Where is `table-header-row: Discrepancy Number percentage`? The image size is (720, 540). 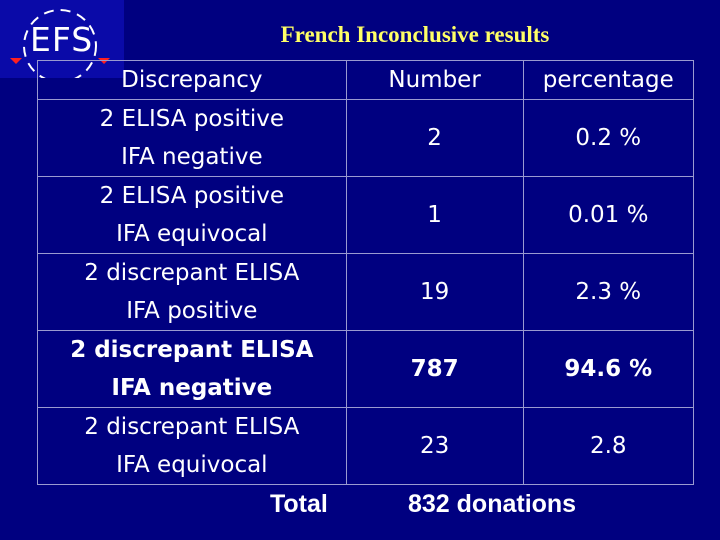
table-header-row: Discrepancy Number percentage is located at coordinates (366, 80).